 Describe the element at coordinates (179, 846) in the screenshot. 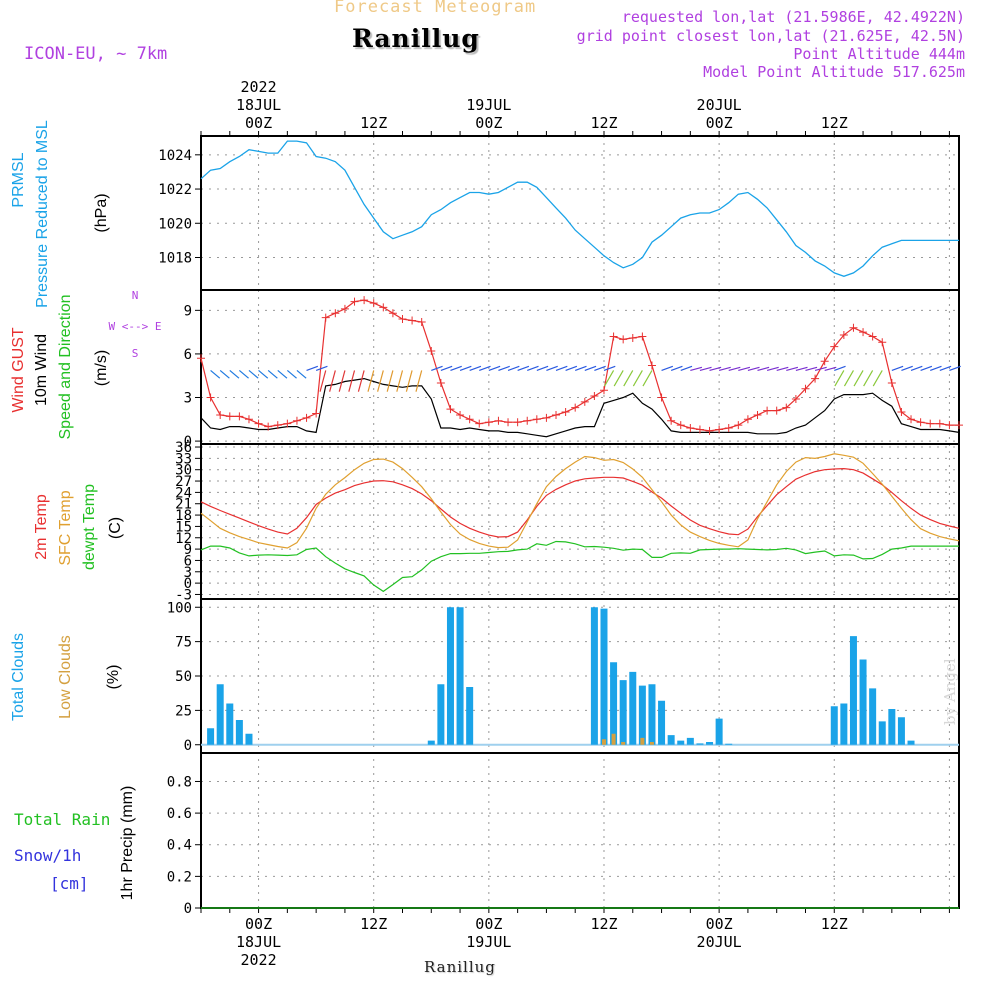

I see `y-tick-label: 0.4` at that location.